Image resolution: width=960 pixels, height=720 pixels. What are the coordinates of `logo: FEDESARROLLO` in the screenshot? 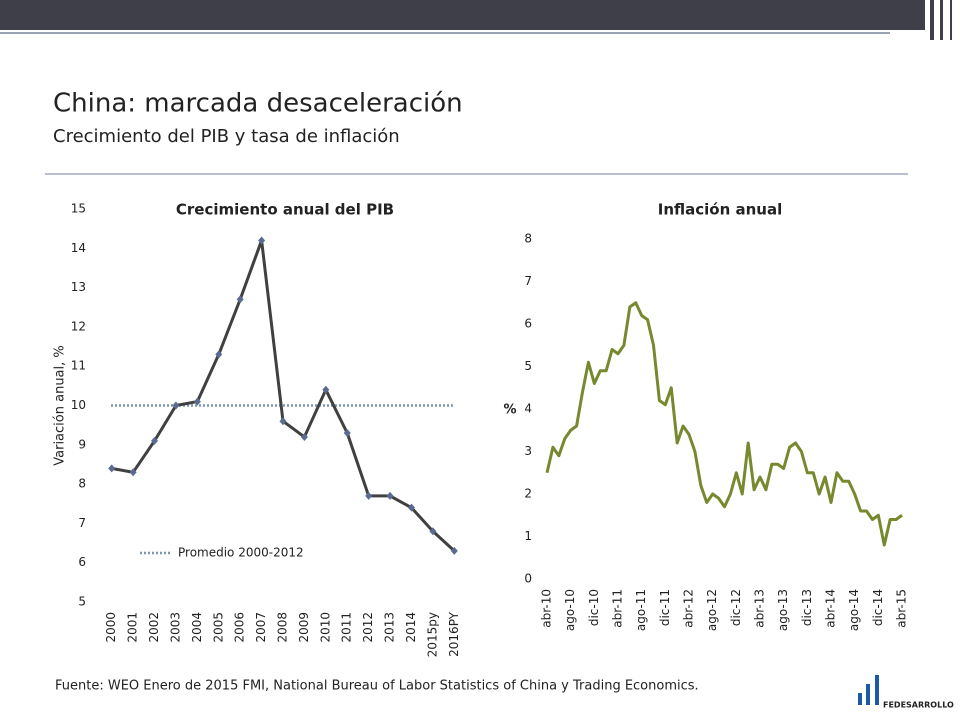 It's located at (906, 692).